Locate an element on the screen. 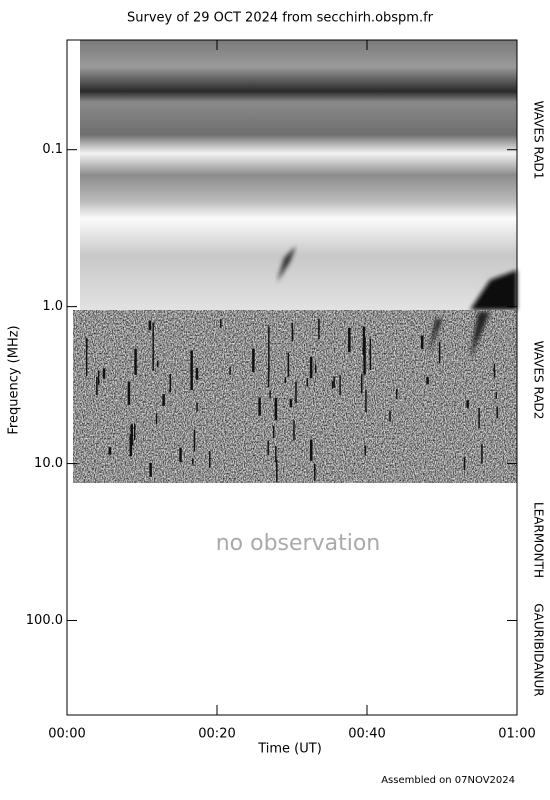  x-axis-label: Time (UT) is located at coordinates (289, 749).